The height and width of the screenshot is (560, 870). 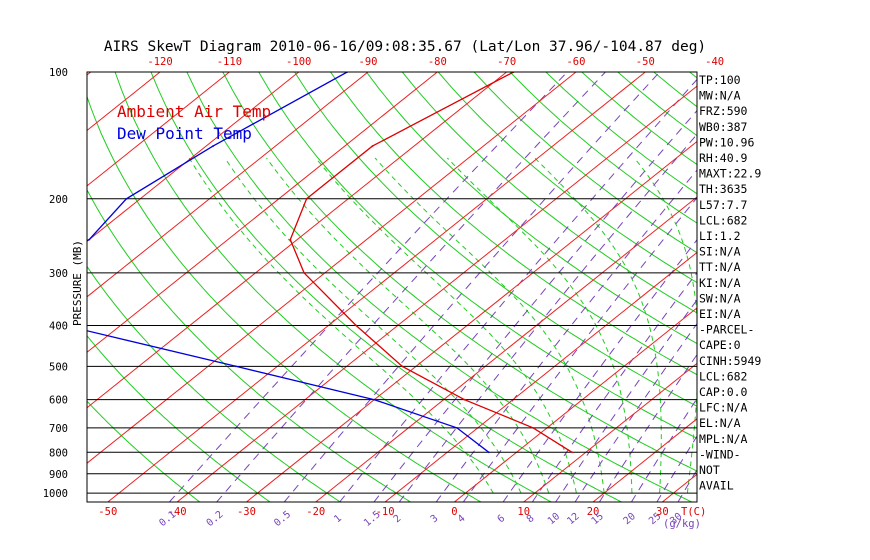 What do you see at coordinates (720, 298) in the screenshot?
I see `side-stat-label: SW:N/A` at bounding box center [720, 298].